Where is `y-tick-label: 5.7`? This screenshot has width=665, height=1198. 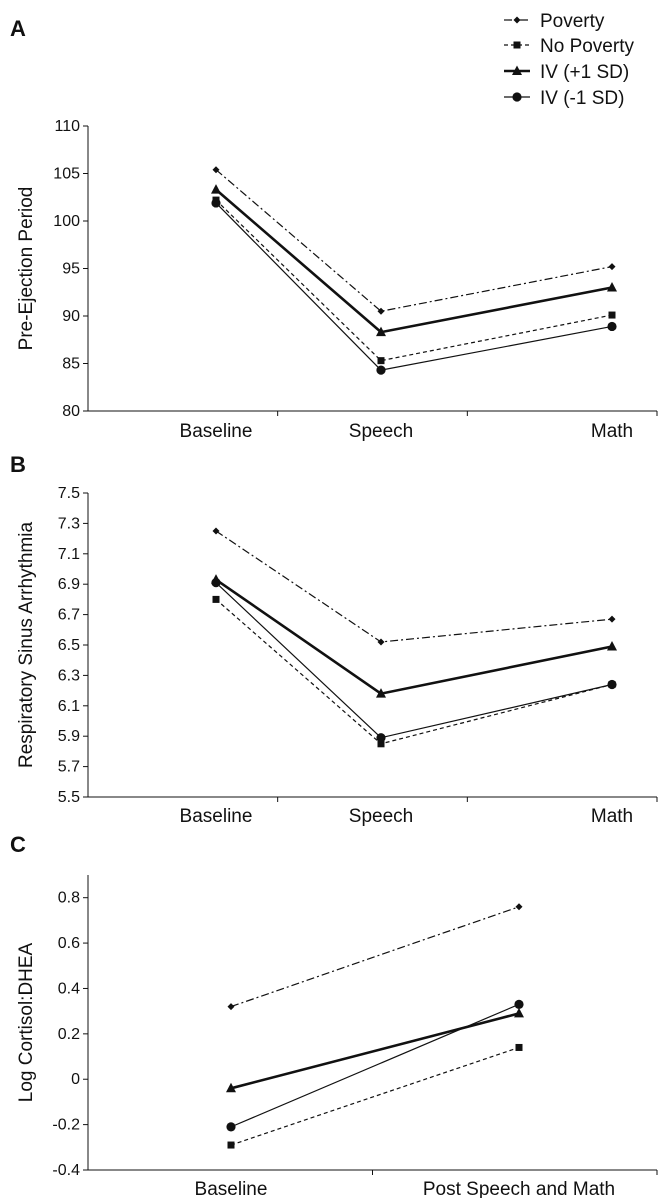 y-tick-label: 5.7 is located at coordinates (69, 767).